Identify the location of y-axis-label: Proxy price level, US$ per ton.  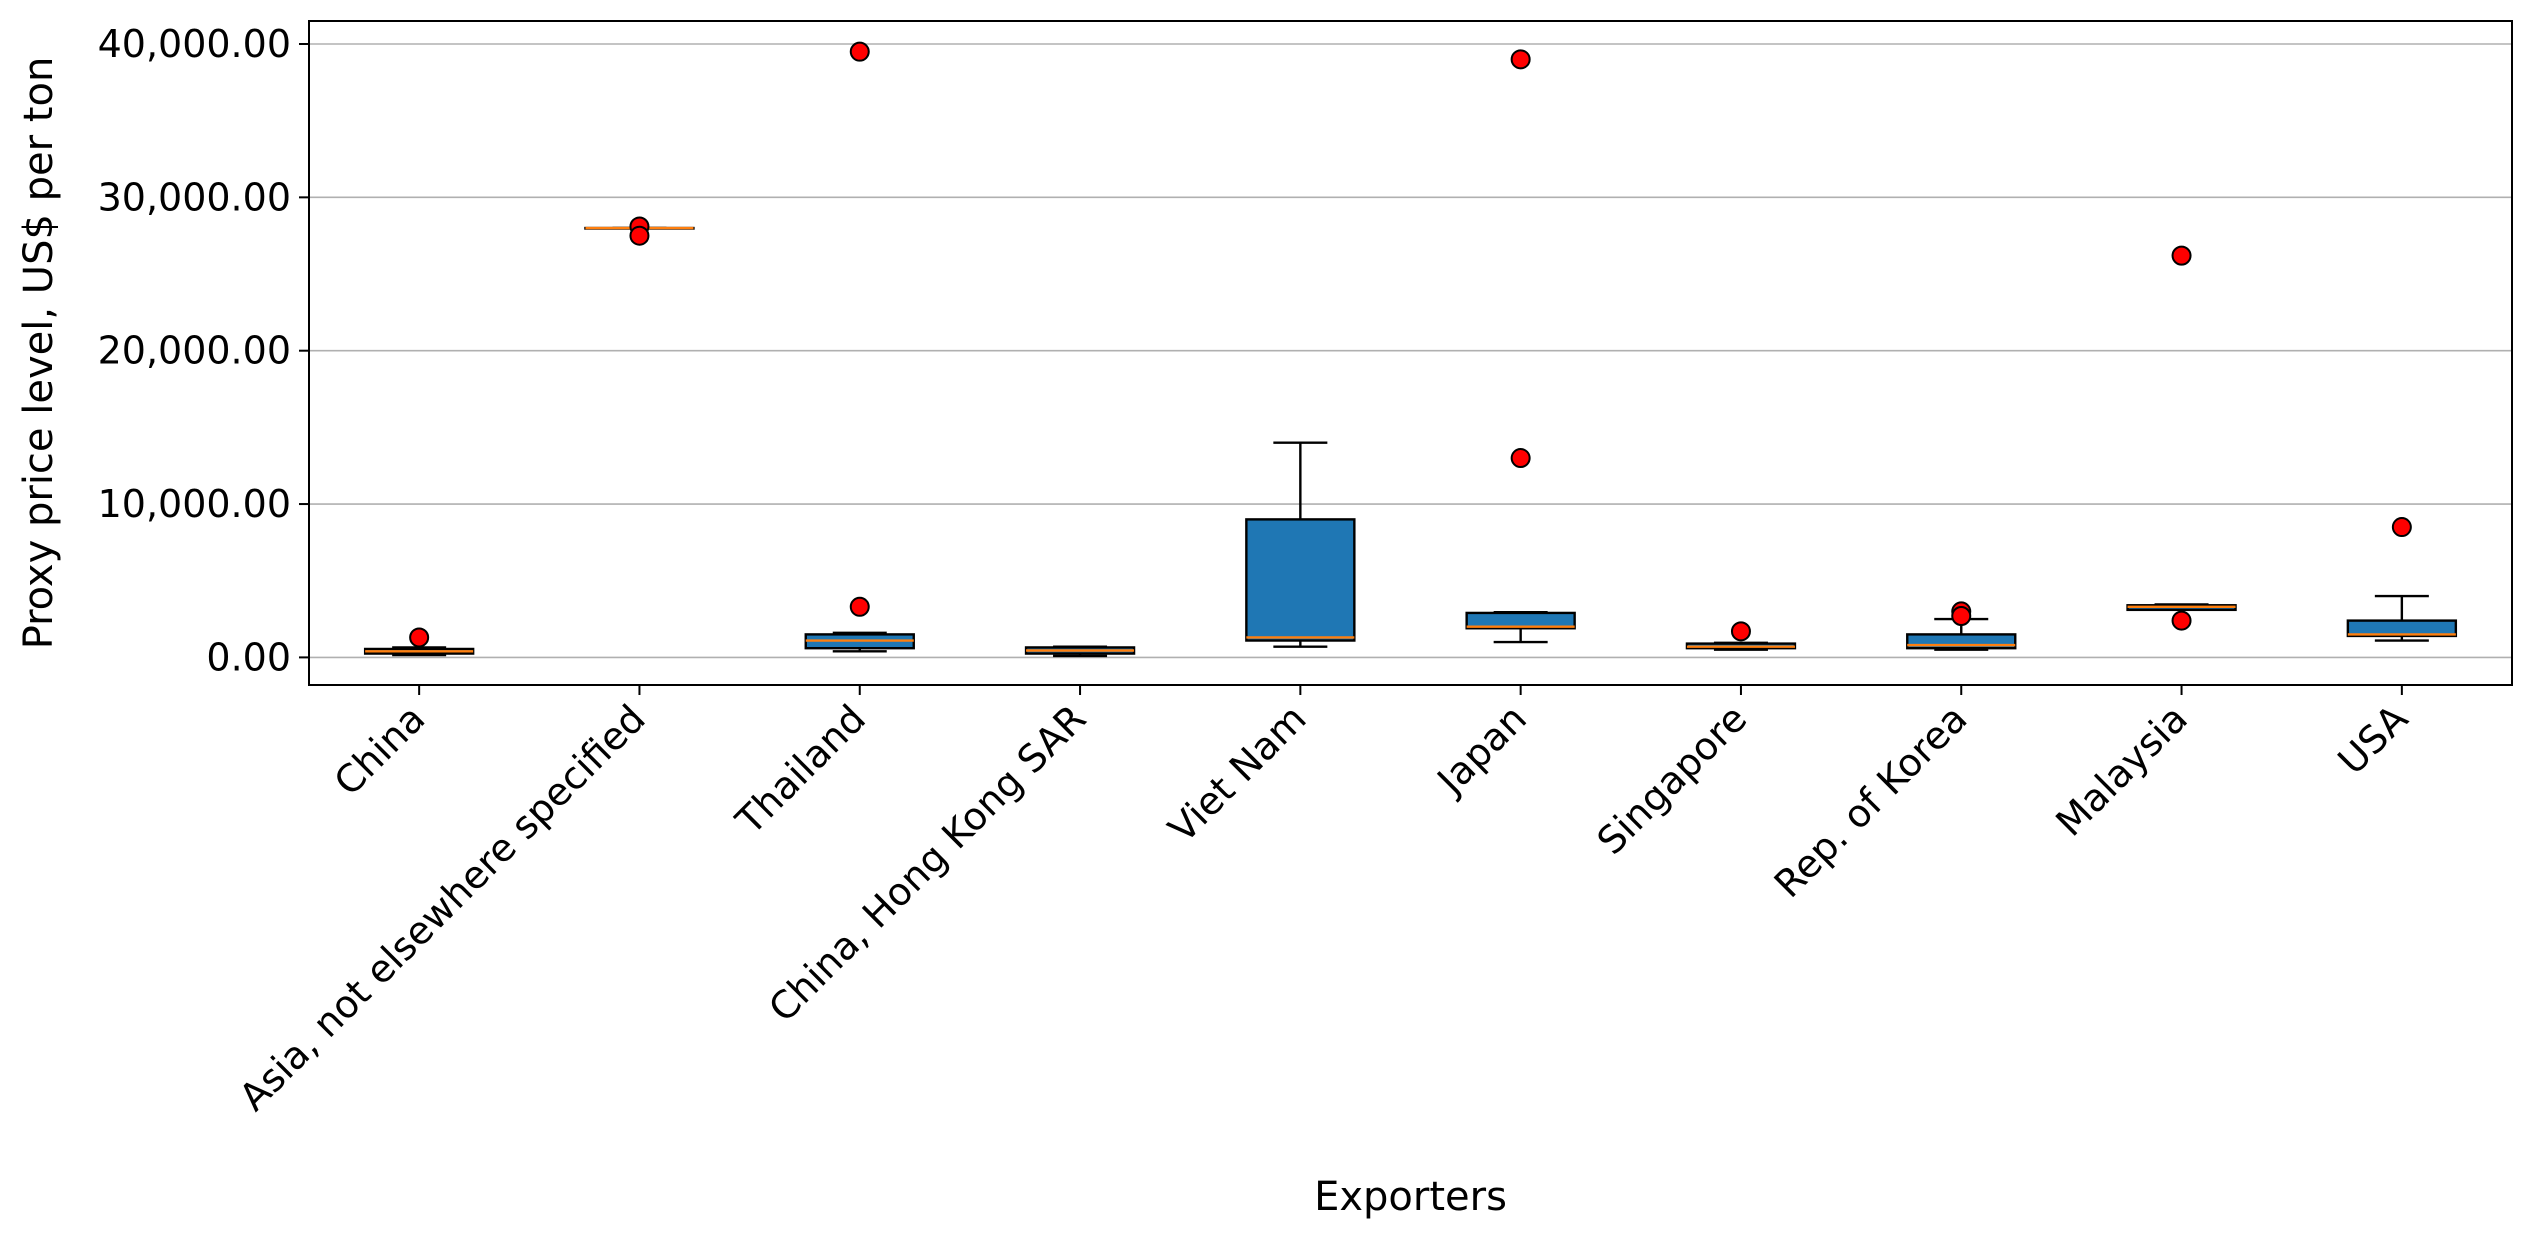
(39, 353).